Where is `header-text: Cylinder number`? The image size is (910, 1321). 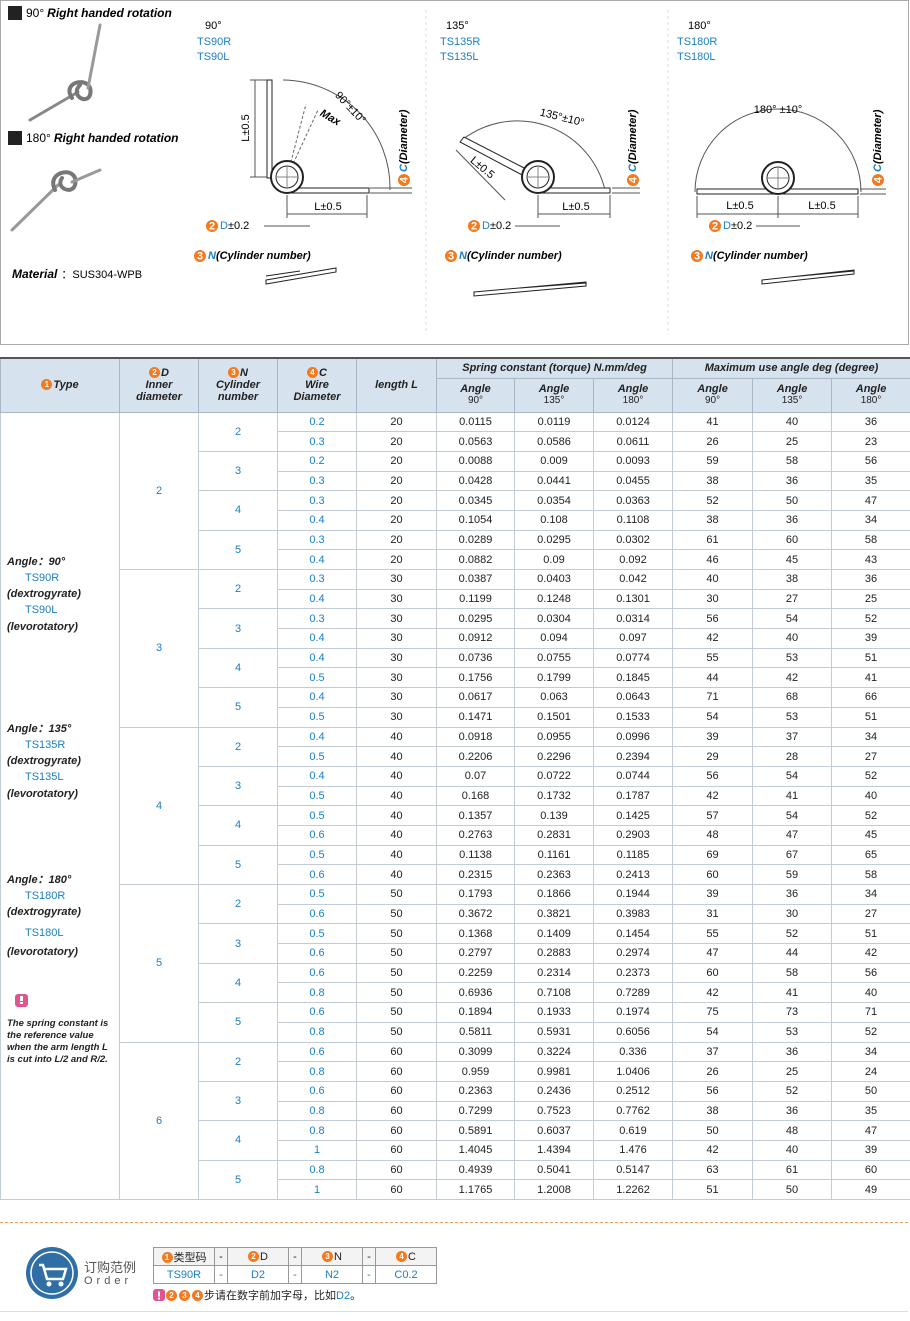
header-text: Cylinder number is located at coordinates (237, 391).